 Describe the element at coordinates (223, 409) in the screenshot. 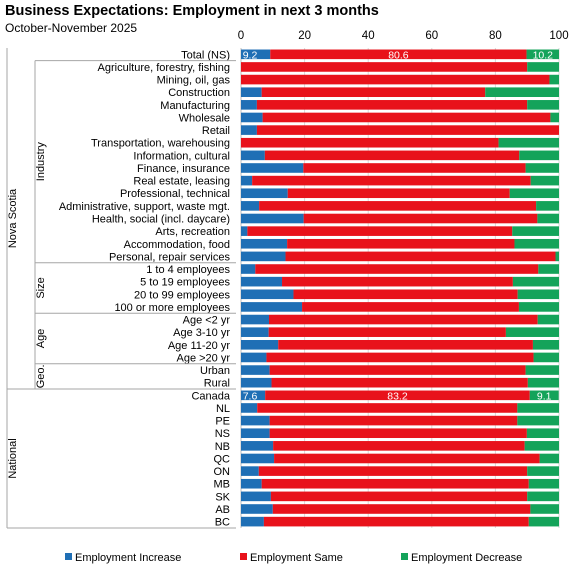

I see `row-label: NL` at that location.